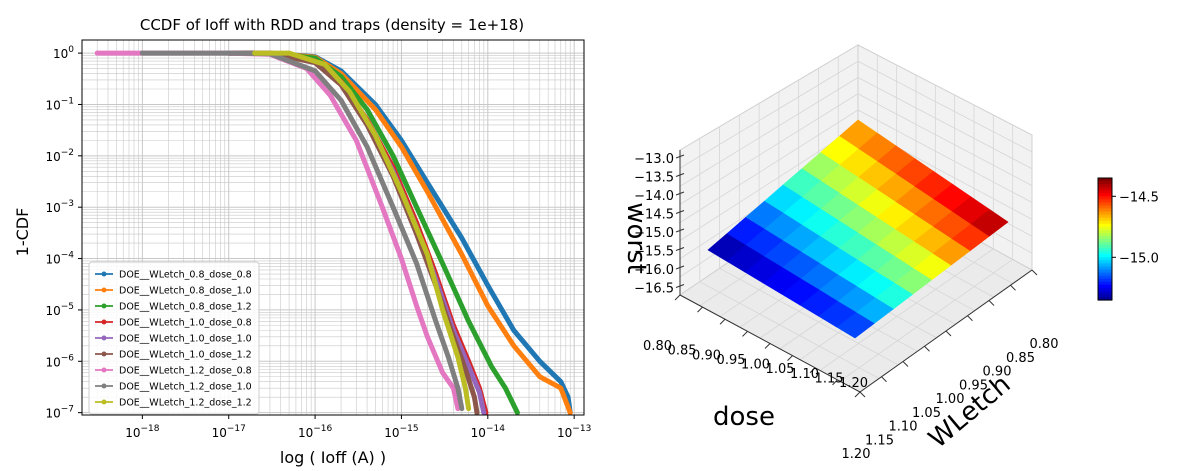 This screenshot has width=1182, height=471. Describe the element at coordinates (185, 291) in the screenshot. I see `legend-entry: DOE__WLetch_0.8_dose_1.0` at that location.